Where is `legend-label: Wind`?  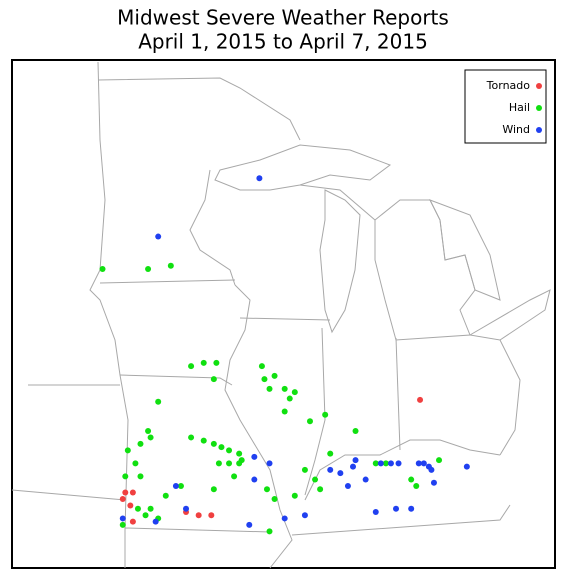 legend-label: Wind is located at coordinates (516, 129).